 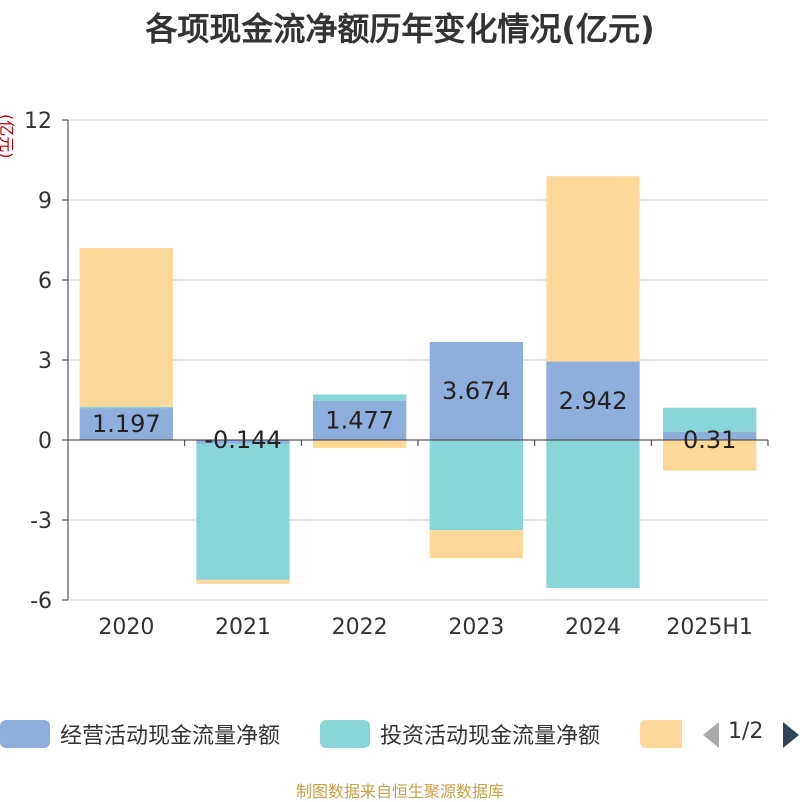 What do you see at coordinates (476, 485) in the screenshot?
I see `bar-s1-2023` at bounding box center [476, 485].